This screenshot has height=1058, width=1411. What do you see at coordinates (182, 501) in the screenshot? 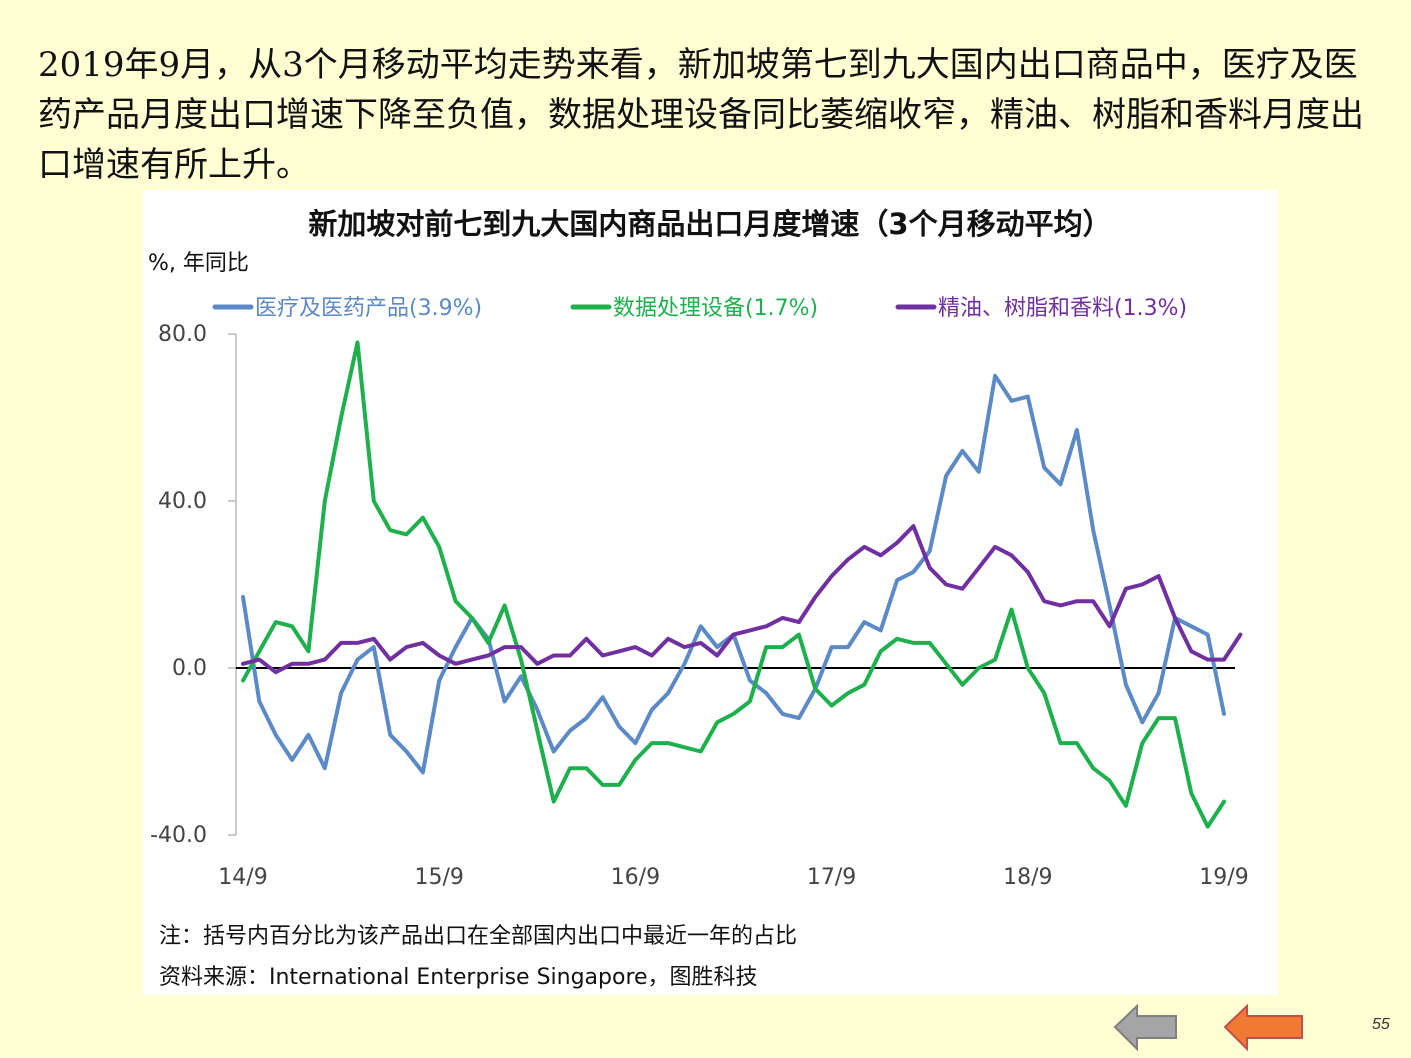
I see `y-tick-label: 40.0` at bounding box center [182, 501].